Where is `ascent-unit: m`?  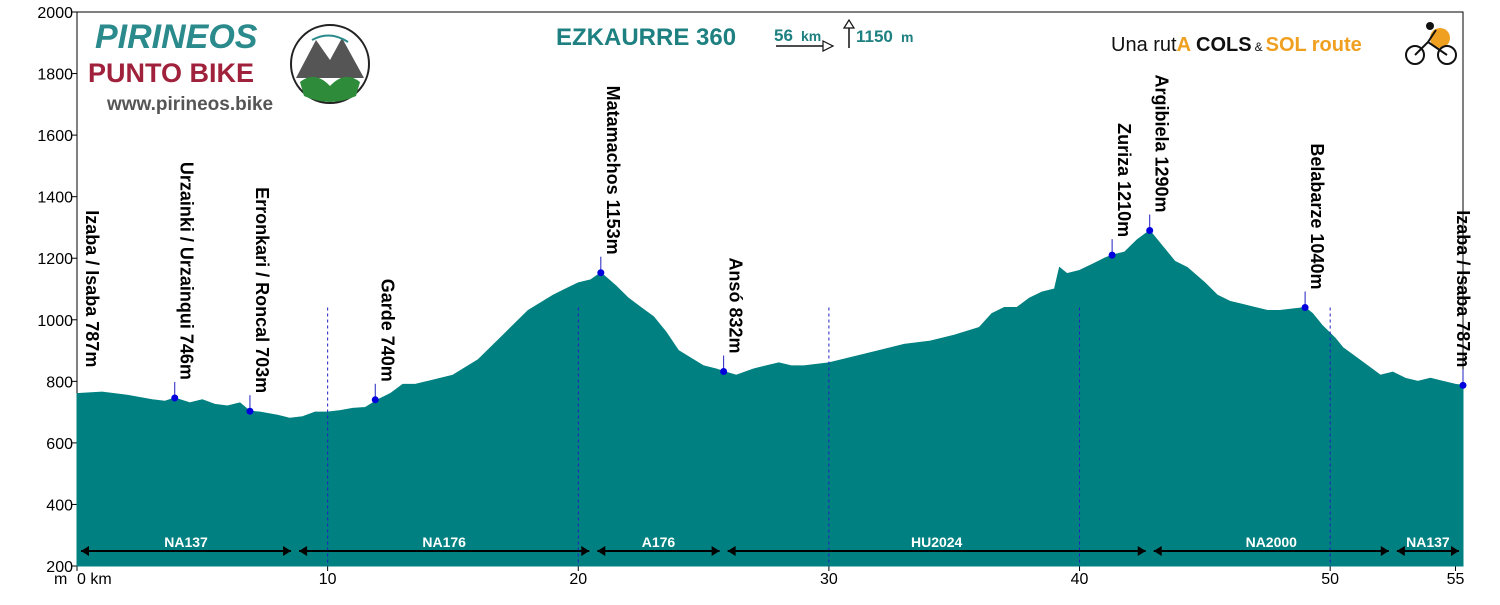 ascent-unit: m is located at coordinates (907, 37).